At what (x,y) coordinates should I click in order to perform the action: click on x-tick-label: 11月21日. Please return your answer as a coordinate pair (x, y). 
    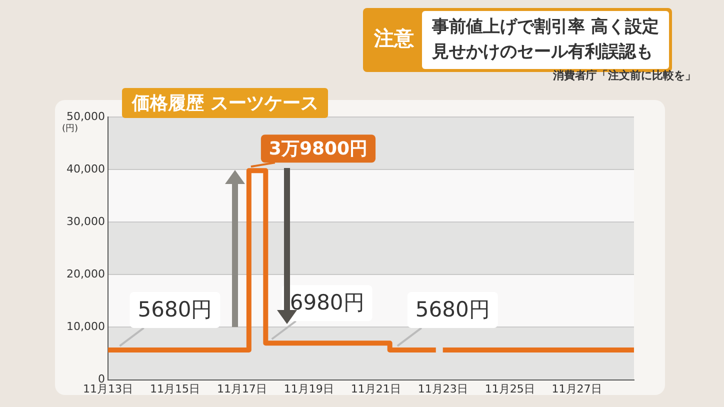
    Looking at the image, I should click on (375, 389).